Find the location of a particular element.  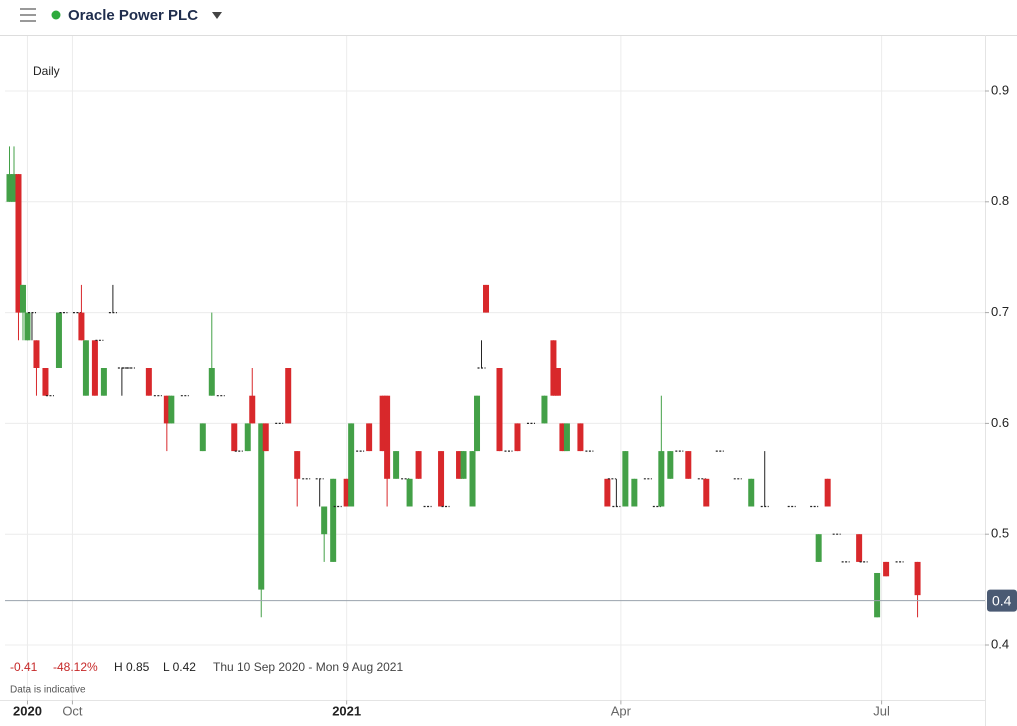

y-tick-label: 0.6 is located at coordinates (1000, 422).